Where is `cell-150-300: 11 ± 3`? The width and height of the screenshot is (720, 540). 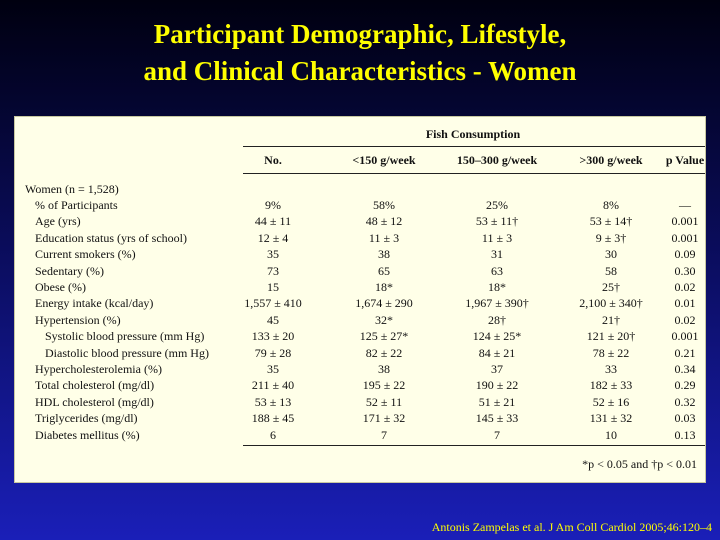 cell-150-300: 11 ± 3 is located at coordinates (497, 237).